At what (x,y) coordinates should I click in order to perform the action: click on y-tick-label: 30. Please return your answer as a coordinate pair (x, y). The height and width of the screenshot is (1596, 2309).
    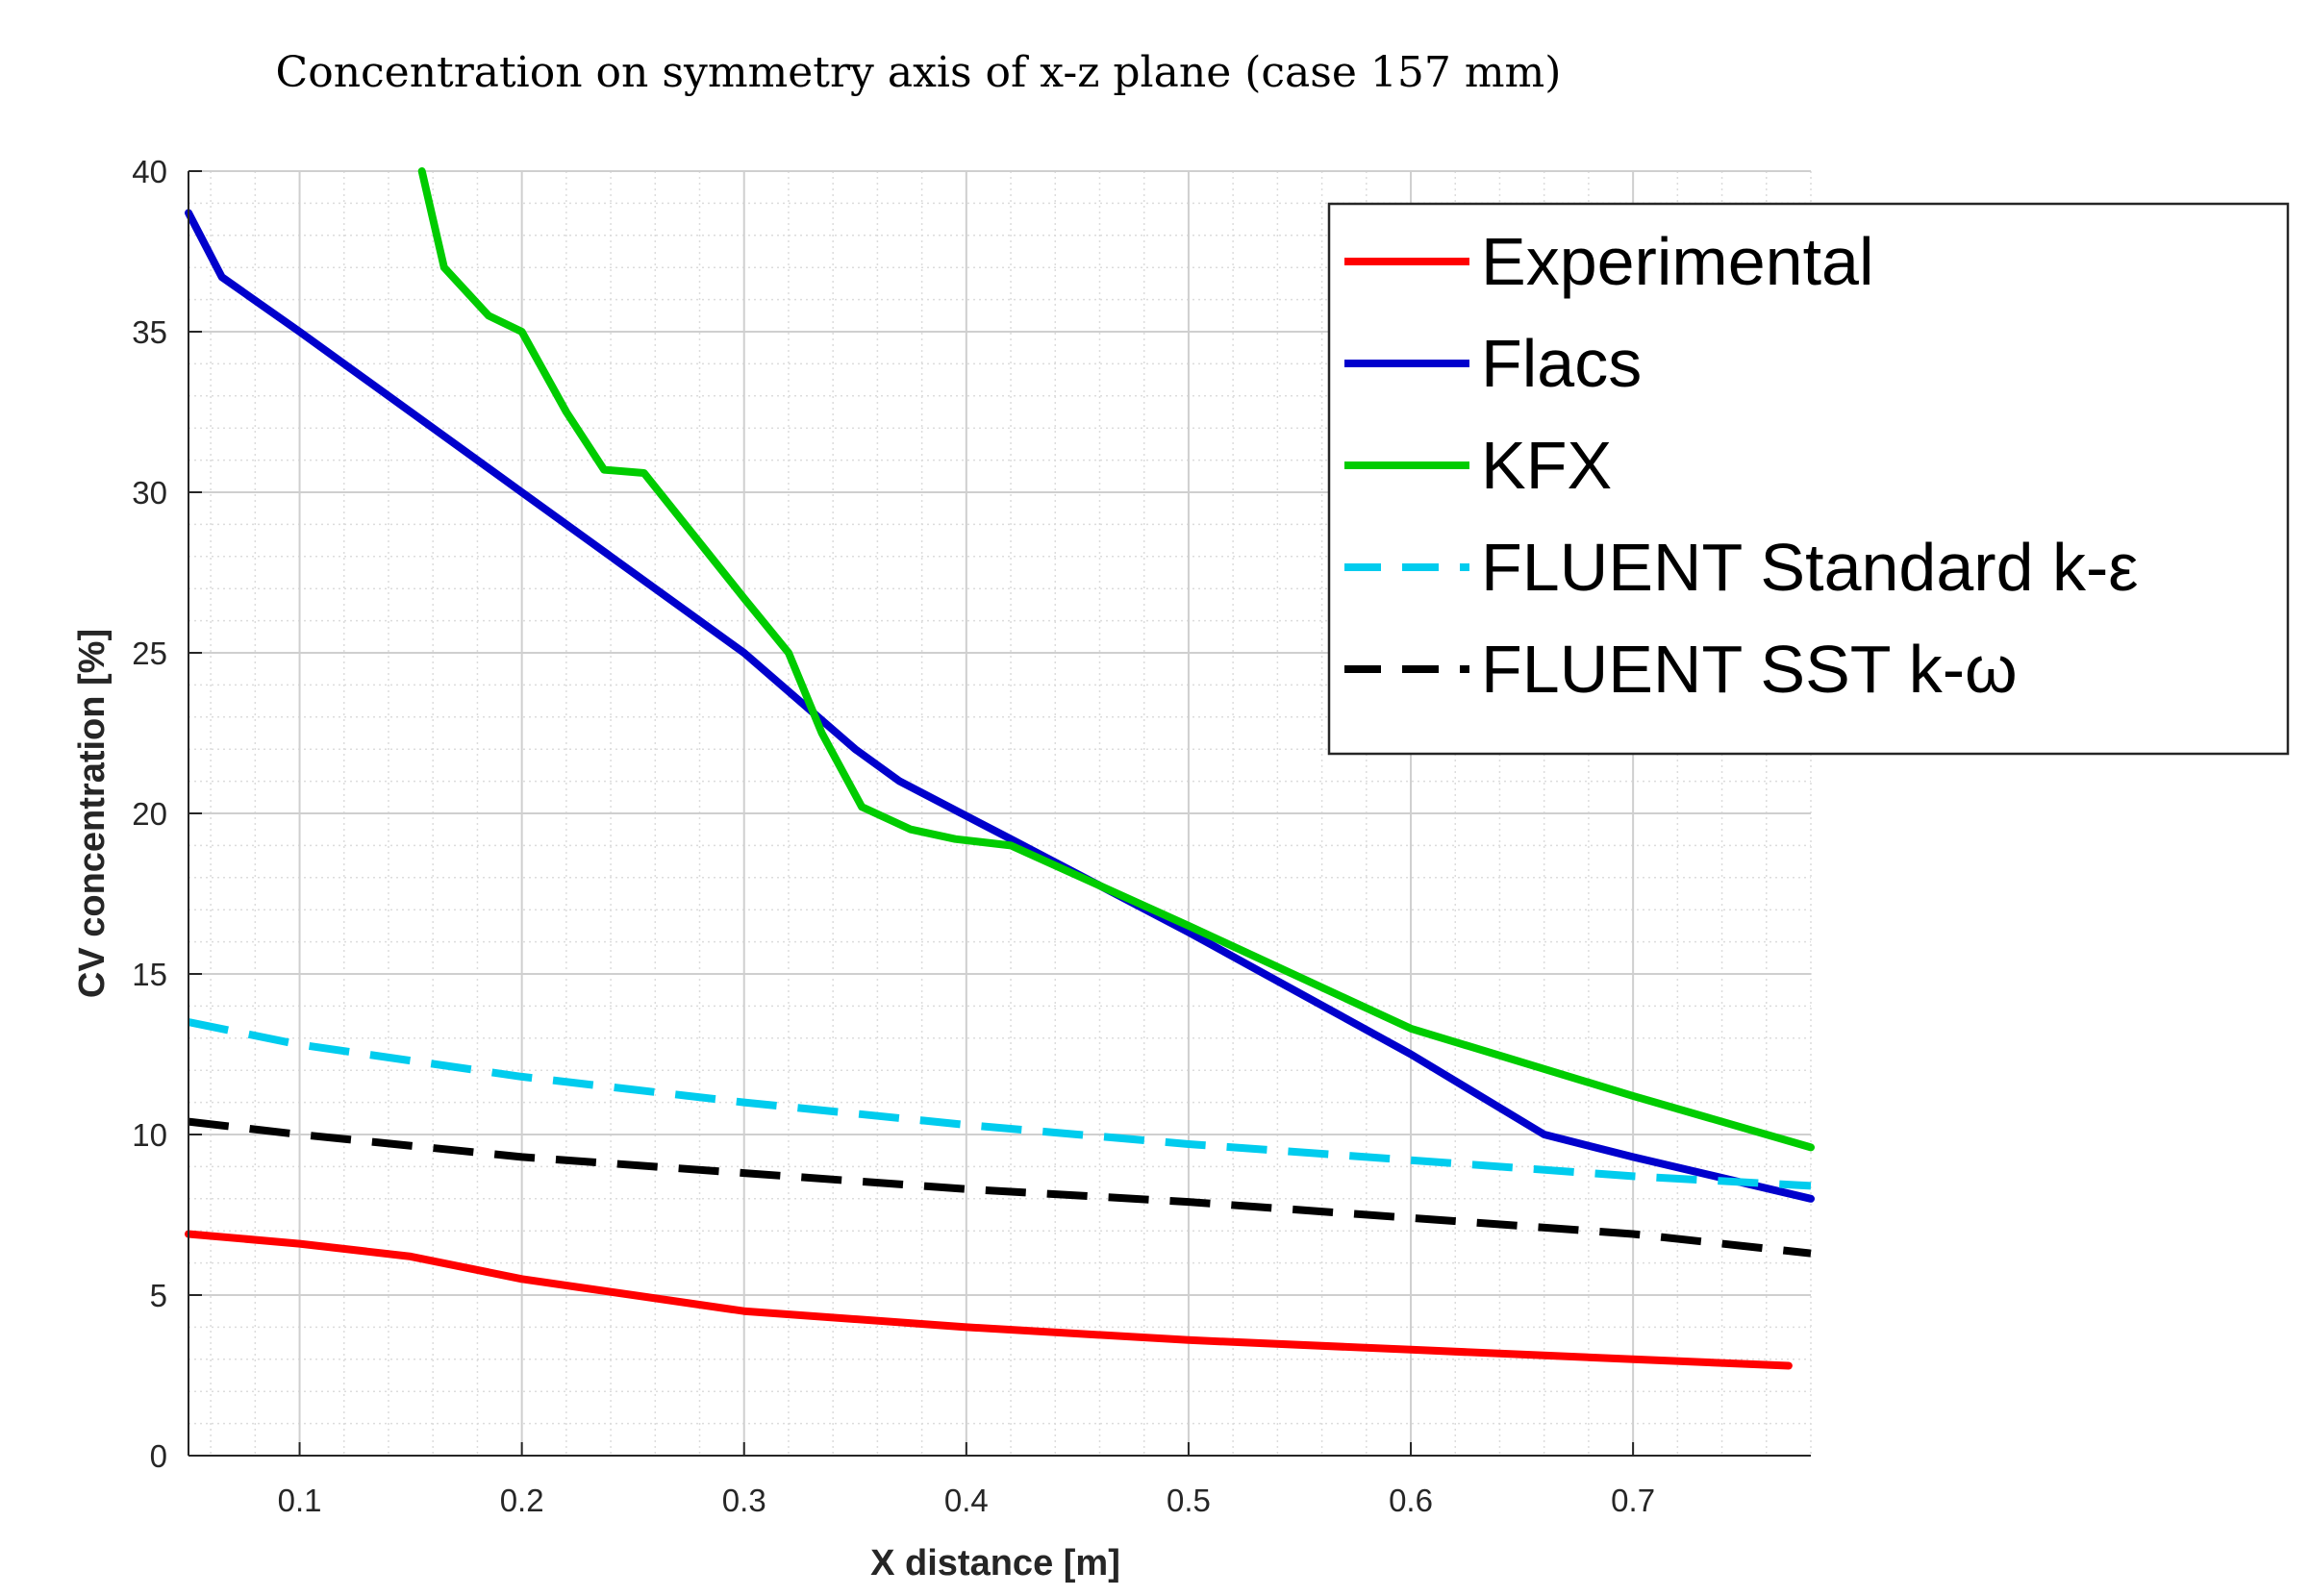
    Looking at the image, I should click on (150, 493).